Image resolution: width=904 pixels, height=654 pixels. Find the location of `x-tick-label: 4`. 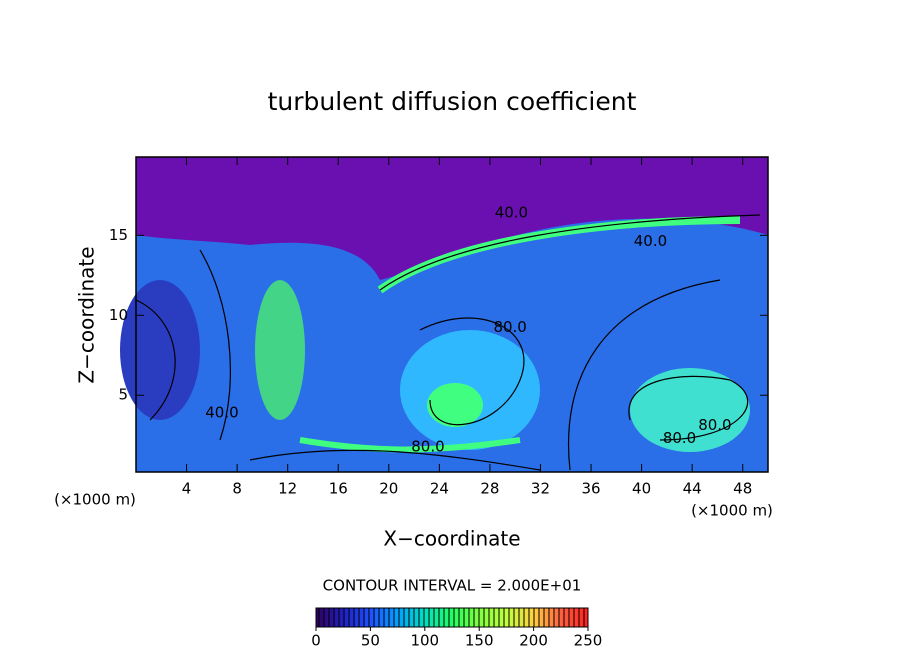

x-tick-label: 4 is located at coordinates (187, 489).